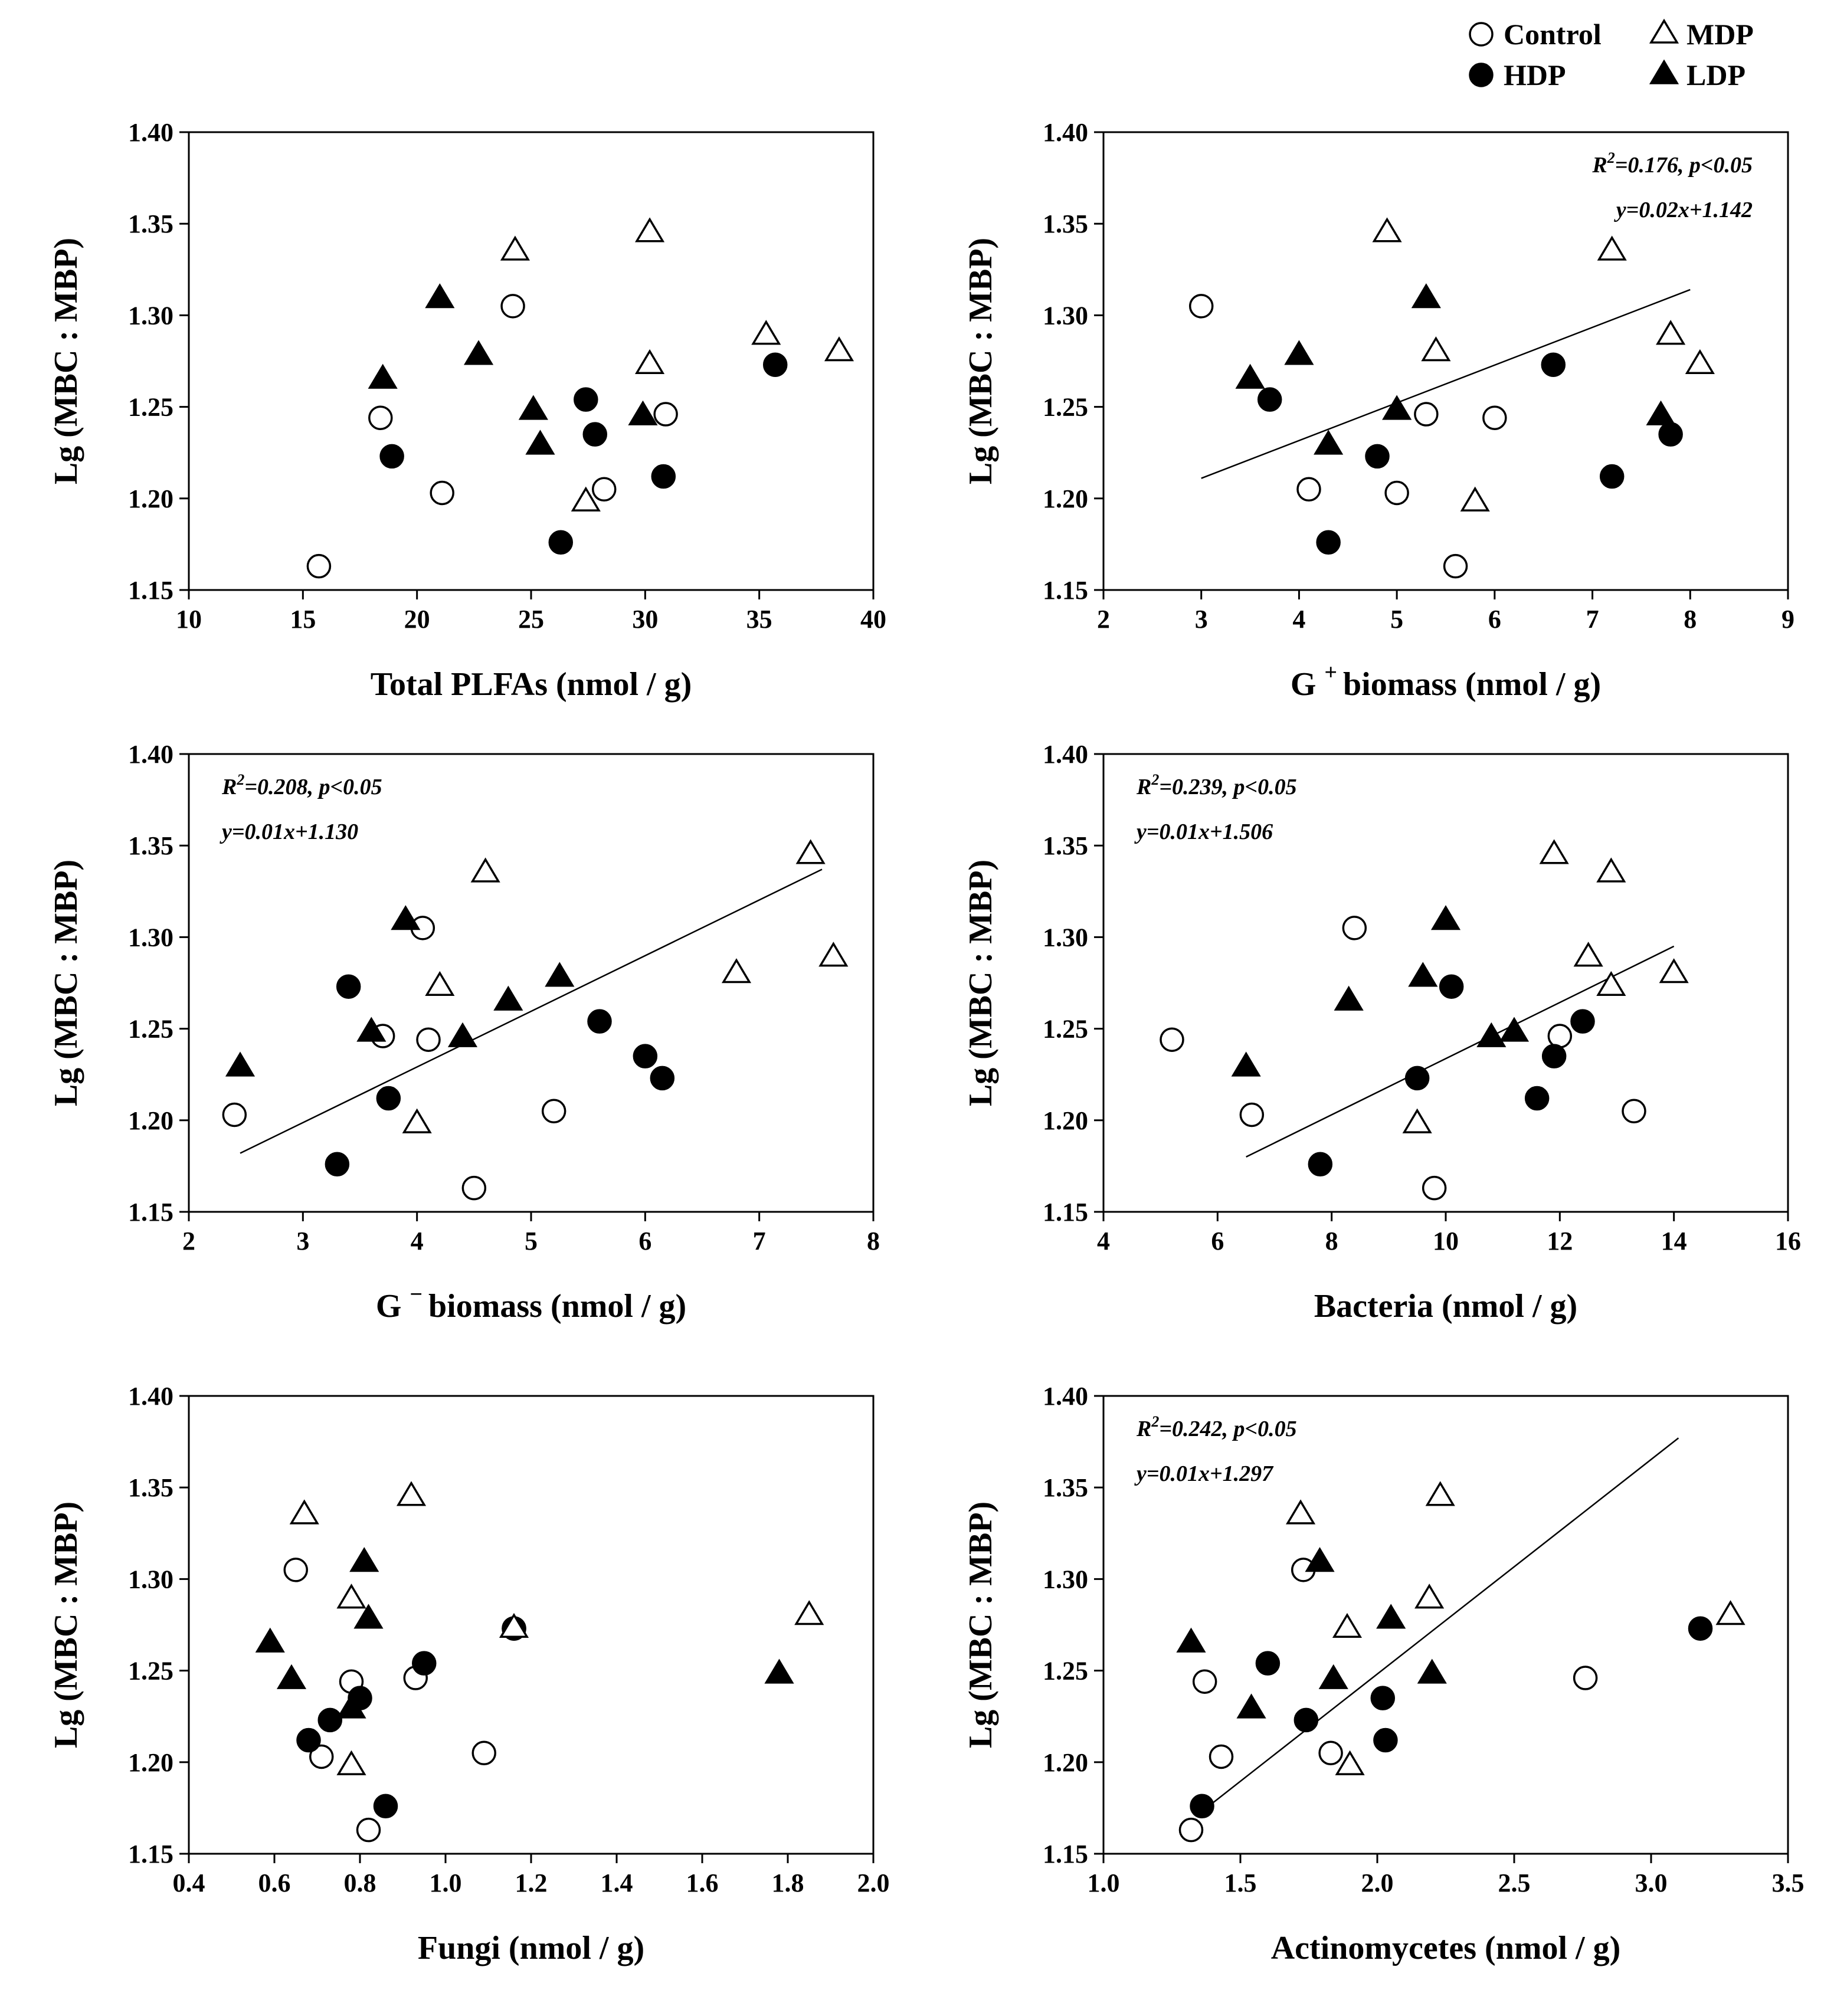 The width and height of the screenshot is (1847, 2016). I want to click on annot-sup: 2, so click(1611, 157).